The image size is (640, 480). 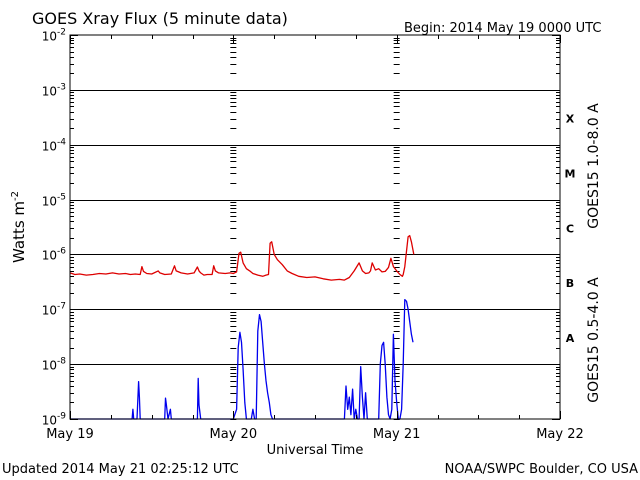 I want to click on x-tick-label: May 22, so click(x=560, y=434).